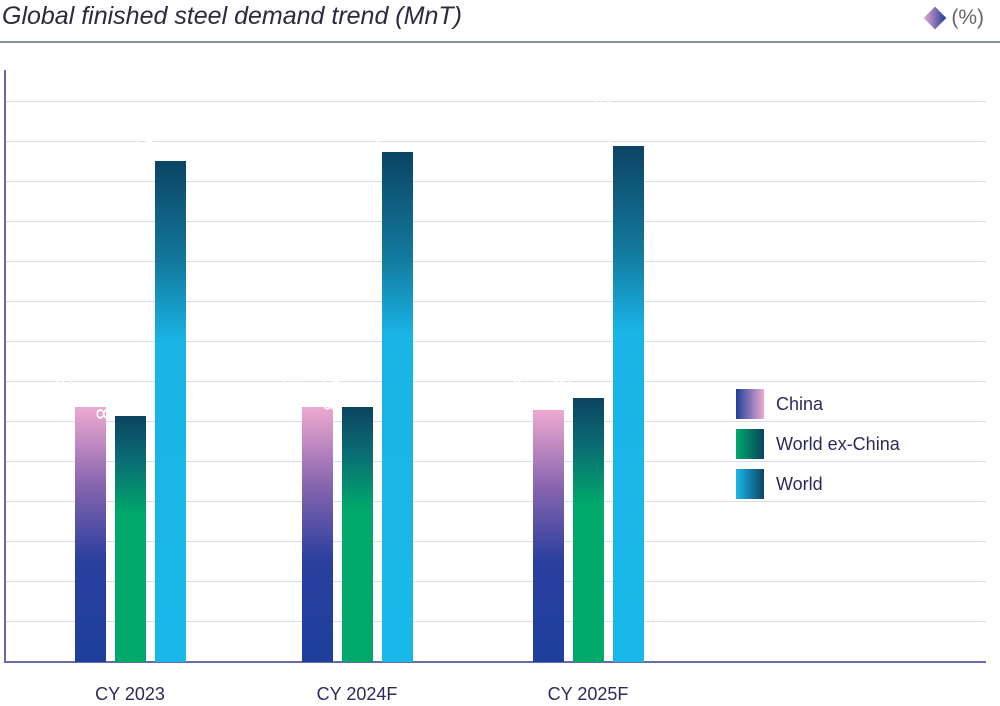 The height and width of the screenshot is (706, 1000). What do you see at coordinates (800, 403) in the screenshot?
I see `legend-label: China` at bounding box center [800, 403].